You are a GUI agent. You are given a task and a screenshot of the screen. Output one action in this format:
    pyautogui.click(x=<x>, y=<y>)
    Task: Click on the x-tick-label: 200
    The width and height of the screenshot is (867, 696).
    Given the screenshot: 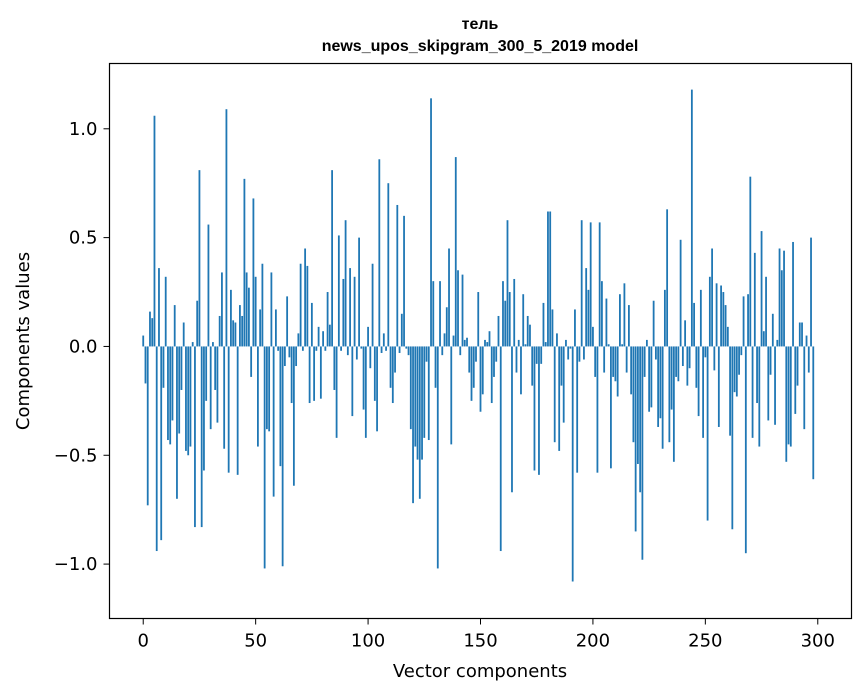 What is the action you would take?
    pyautogui.click(x=593, y=641)
    